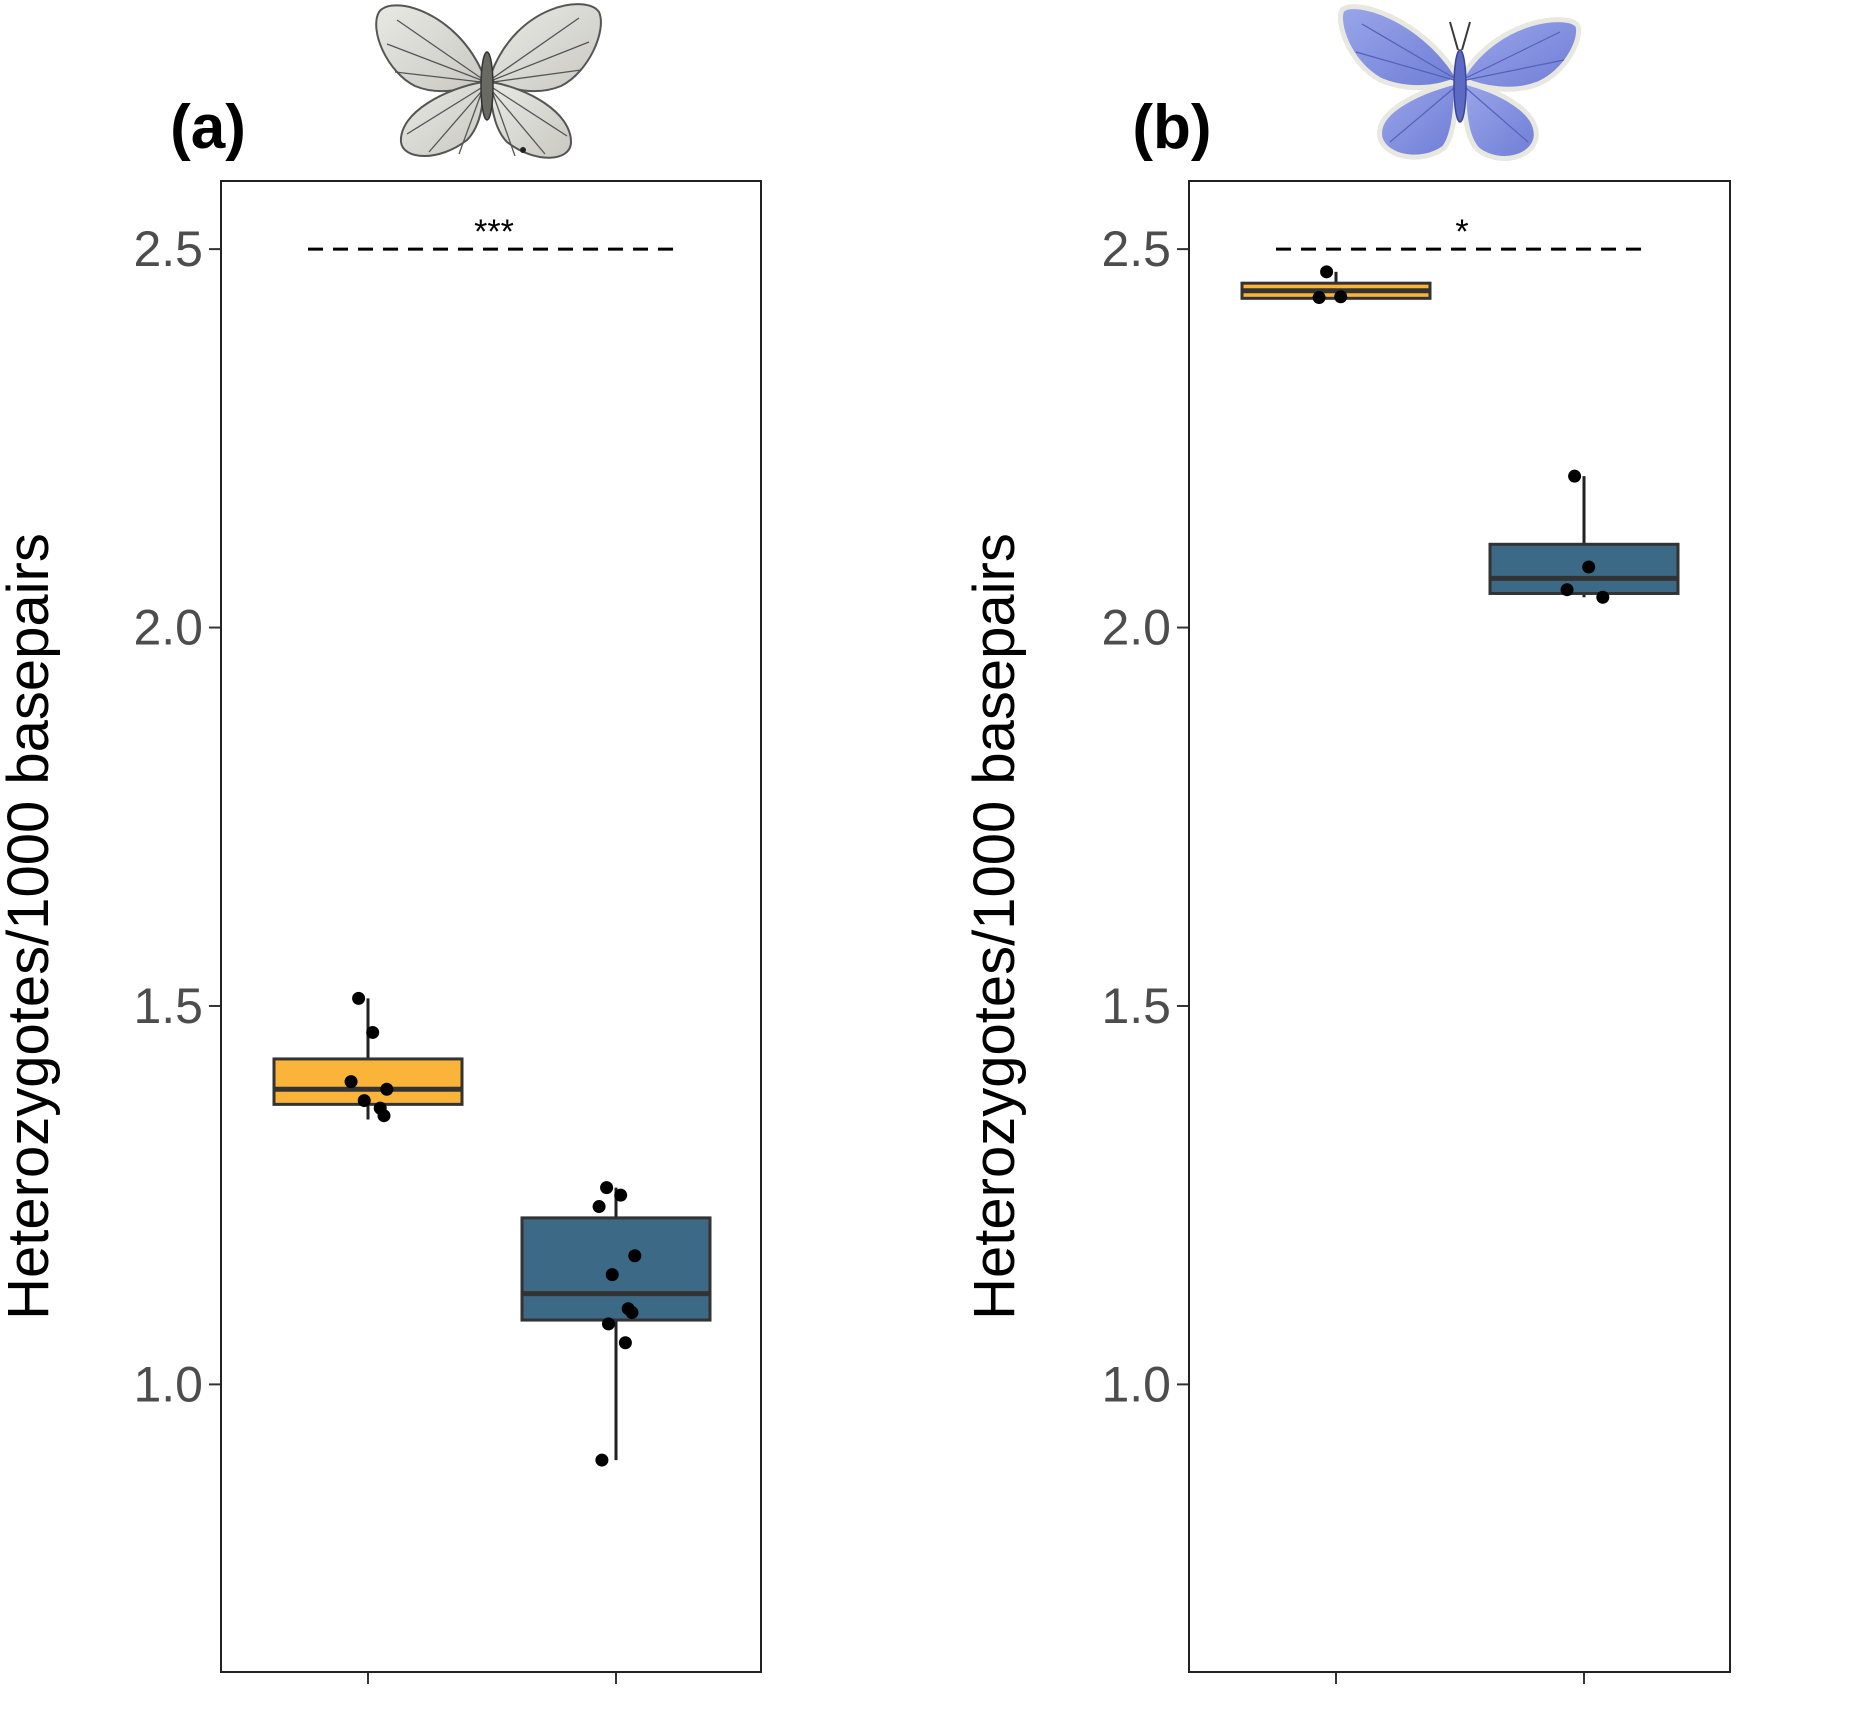 The width and height of the screenshot is (1871, 1714). Describe the element at coordinates (1460, 82) in the screenshot. I see `blue-butterfly-icon` at that location.